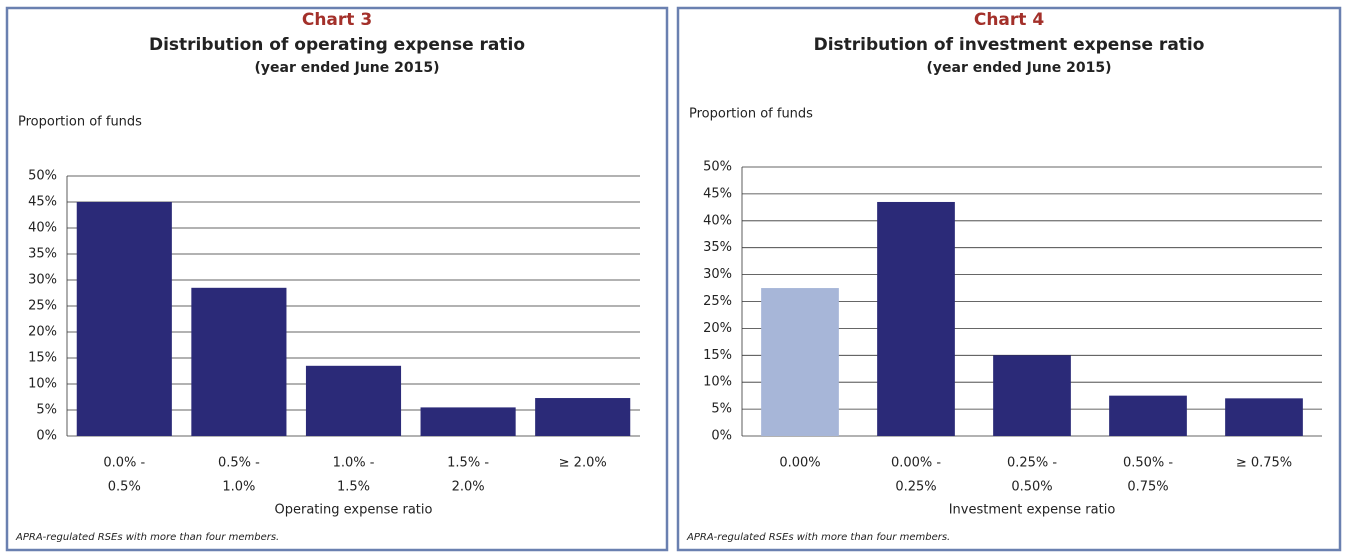 The width and height of the screenshot is (1346, 553). What do you see at coordinates (1009, 20) in the screenshot?
I see `chart-label: Chart 4` at bounding box center [1009, 20].